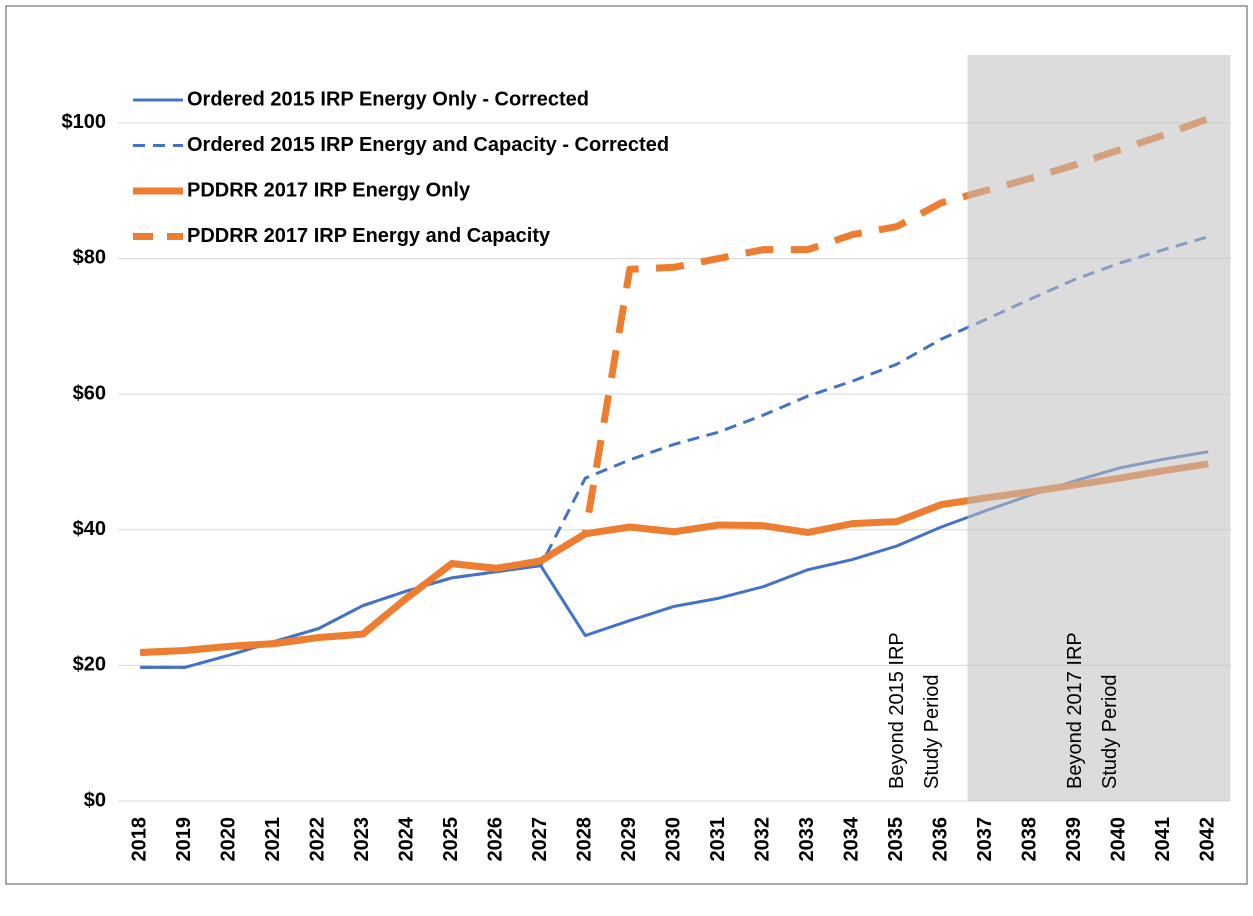 This screenshot has height=916, width=1253. Describe the element at coordinates (95, 800) in the screenshot. I see `y-tick-label: $0` at that location.